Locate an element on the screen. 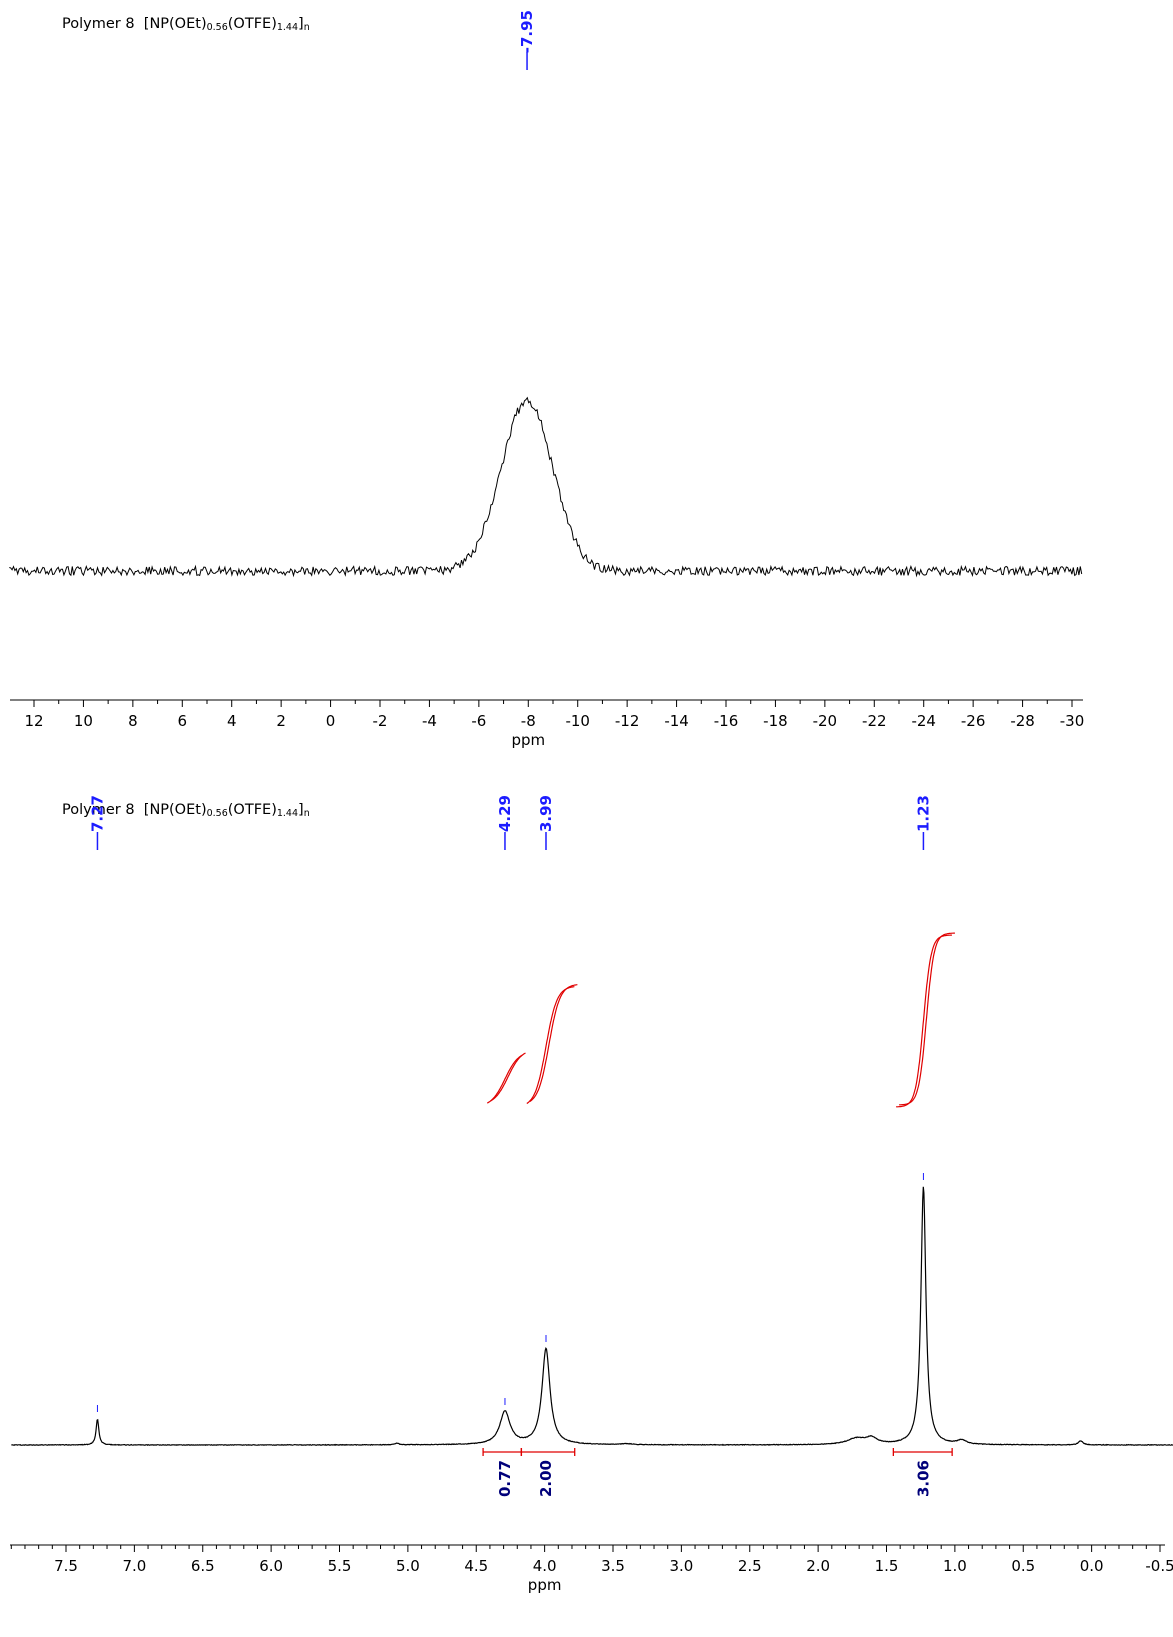 This screenshot has width=1173, height=1637. spectrum1-tick-label: -22 is located at coordinates (874, 721).